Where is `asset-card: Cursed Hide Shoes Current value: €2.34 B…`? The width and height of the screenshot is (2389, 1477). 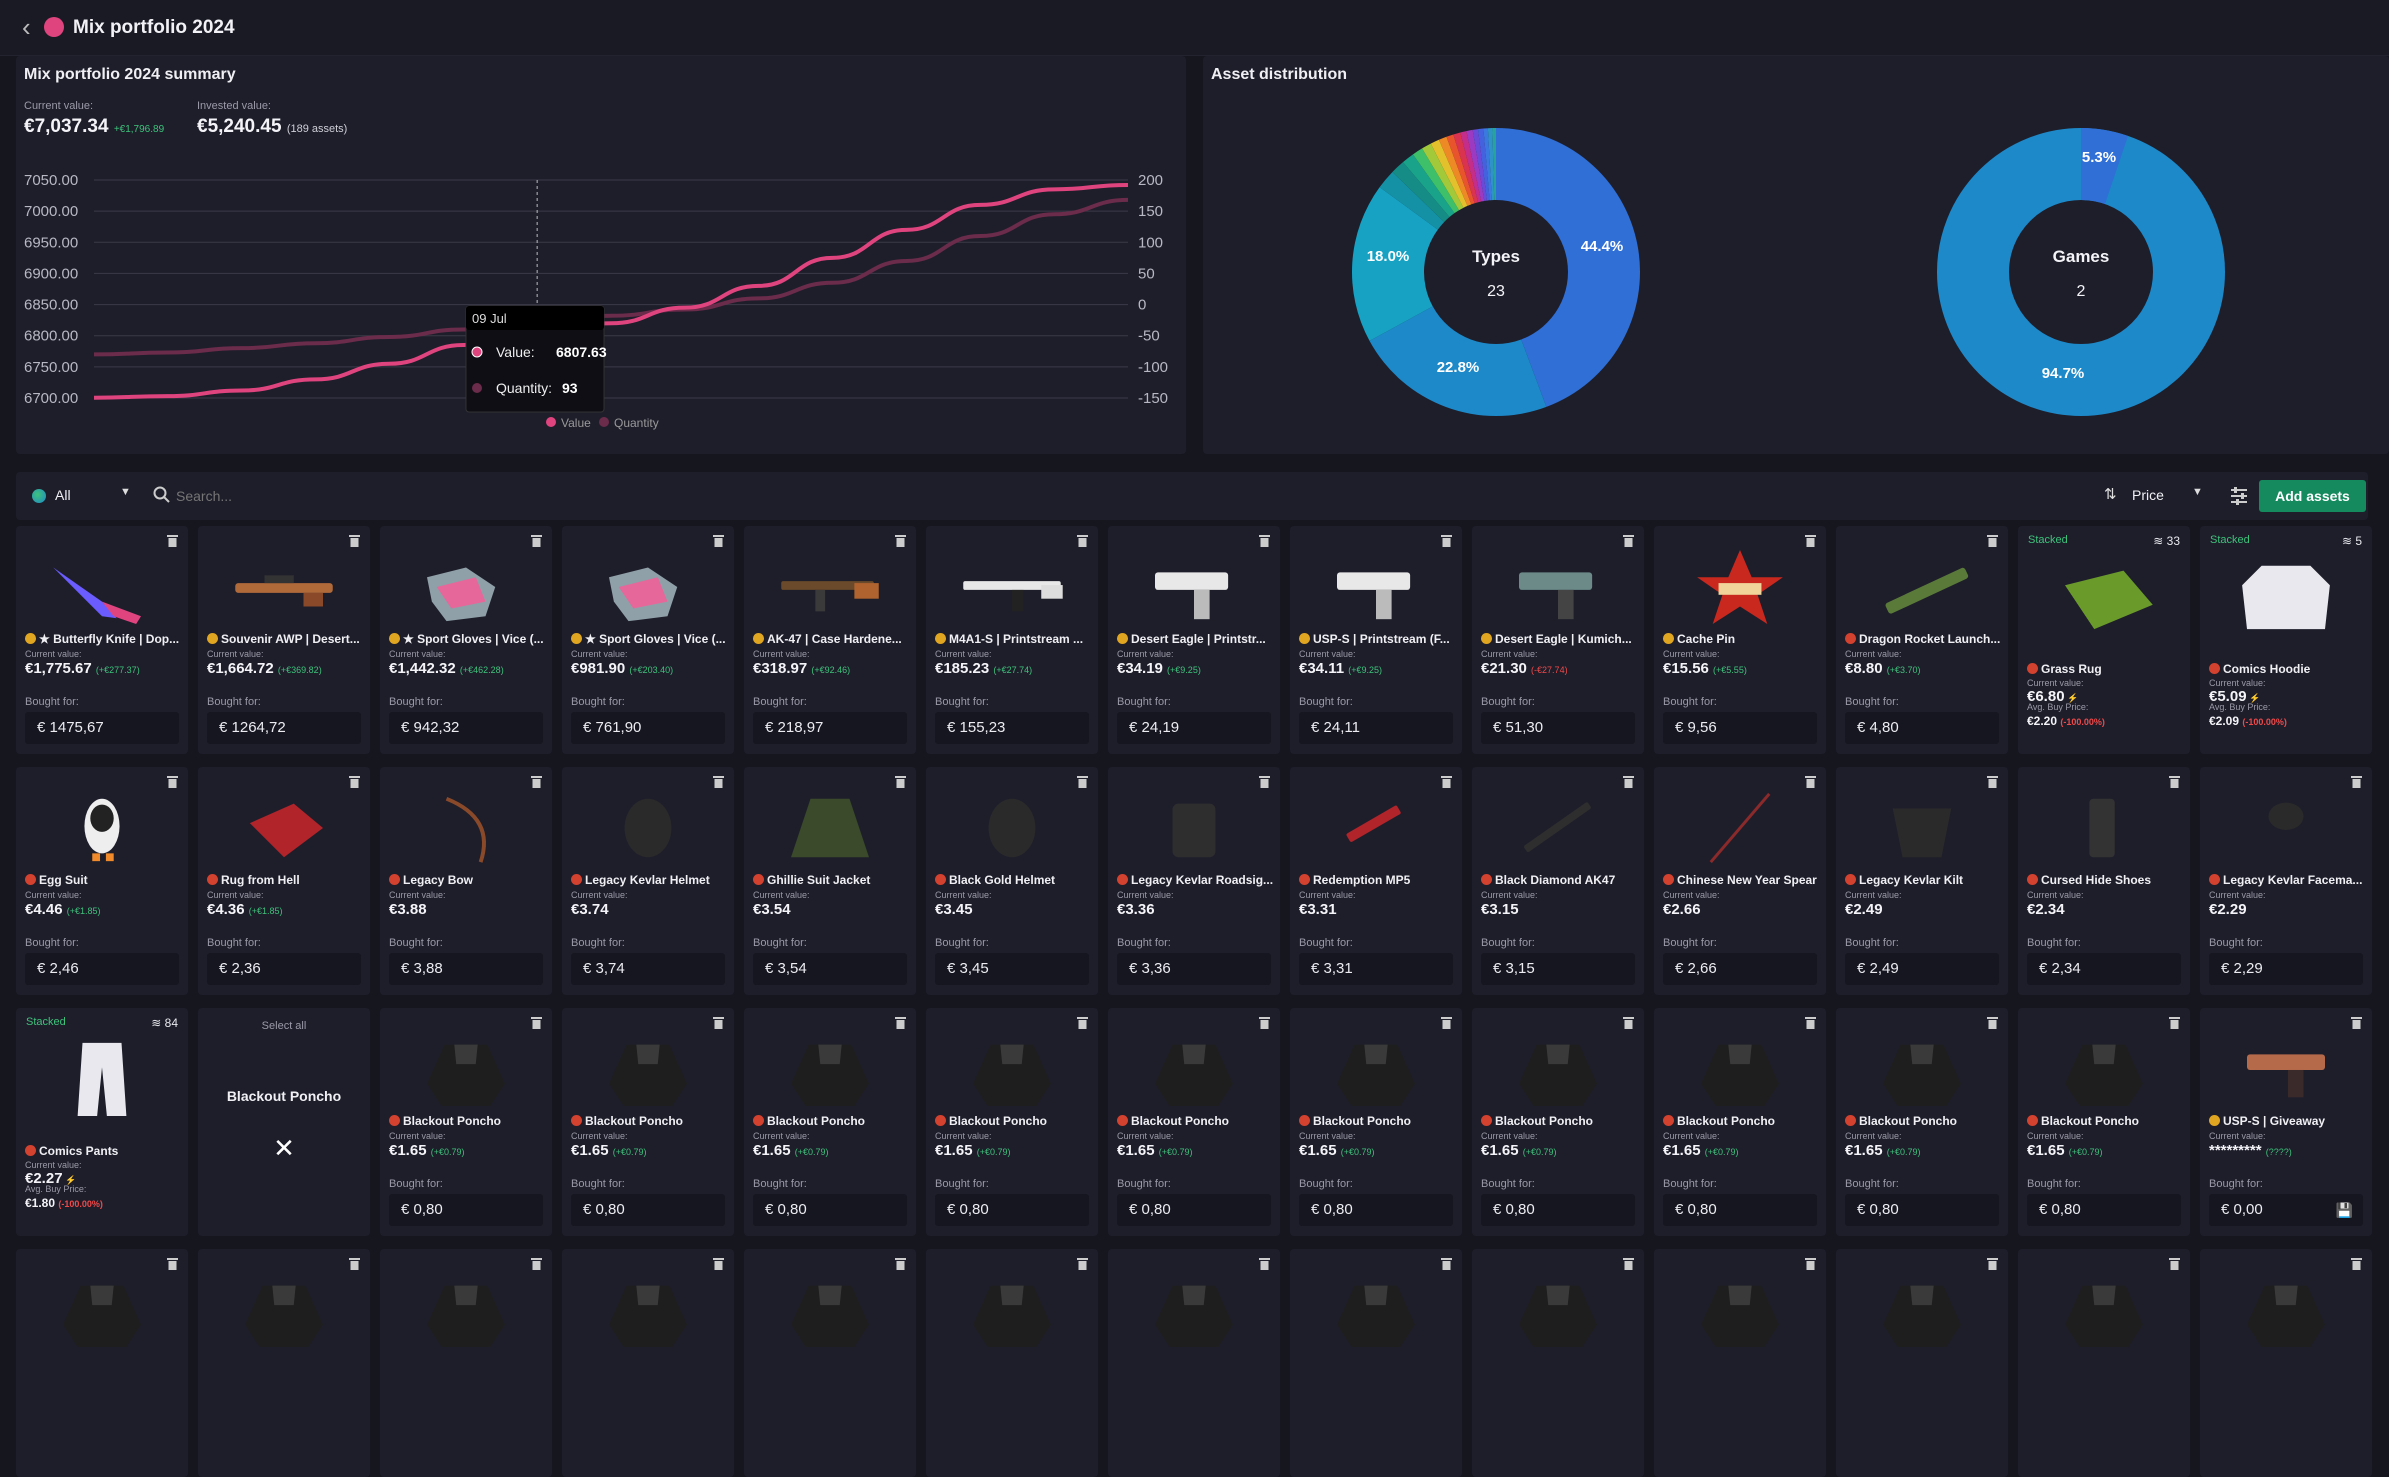 asset-card: Cursed Hide Shoes Current value: €2.34 B… is located at coordinates (2104, 881).